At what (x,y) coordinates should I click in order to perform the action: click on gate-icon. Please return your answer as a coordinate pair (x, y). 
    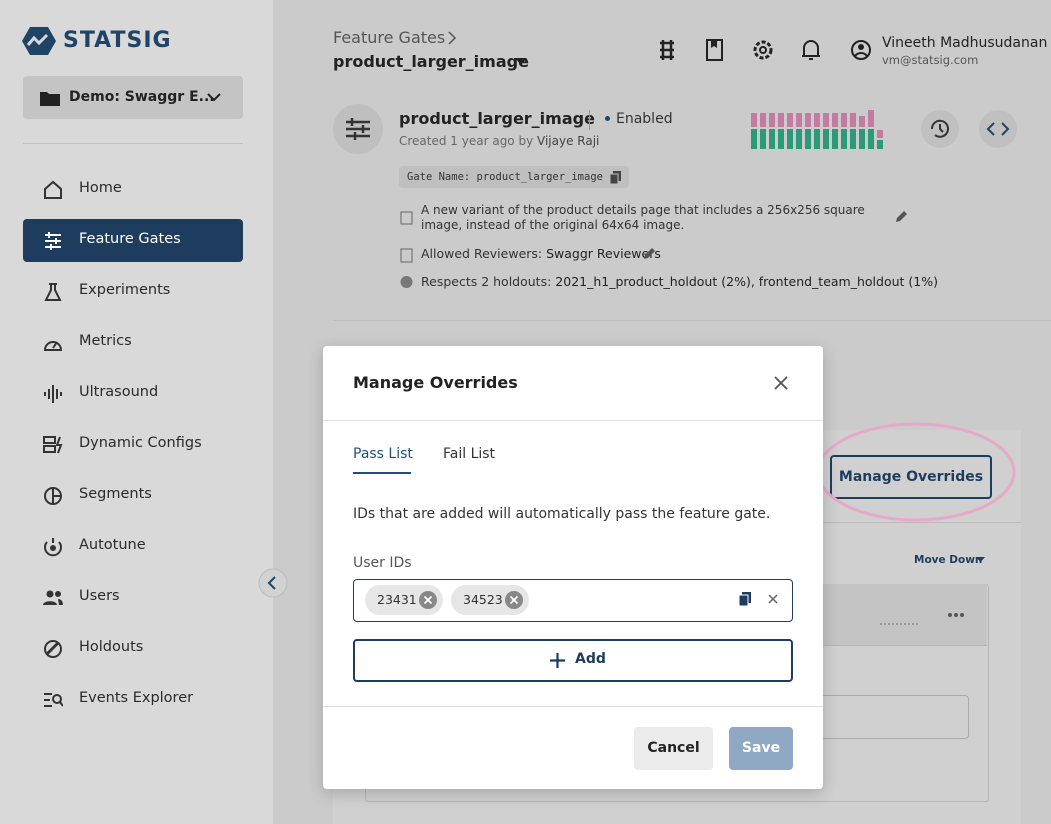
    Looking at the image, I should click on (358, 129).